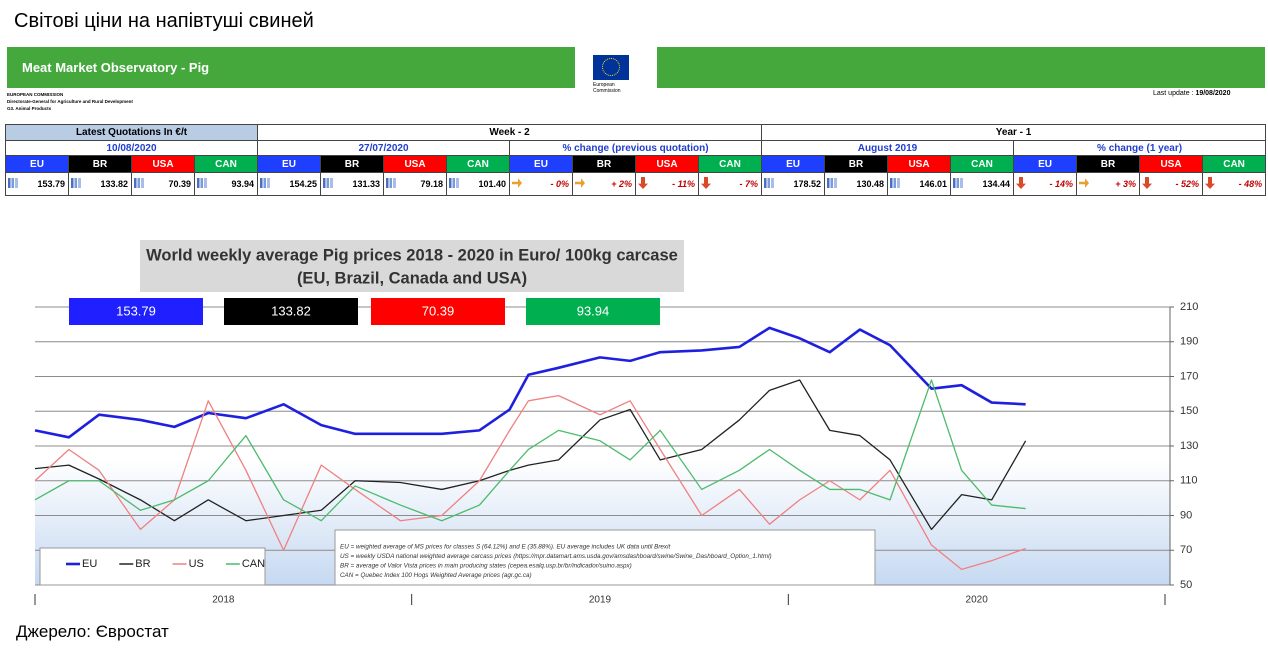  I want to click on quote-value: + 3%, so click(1108, 184).